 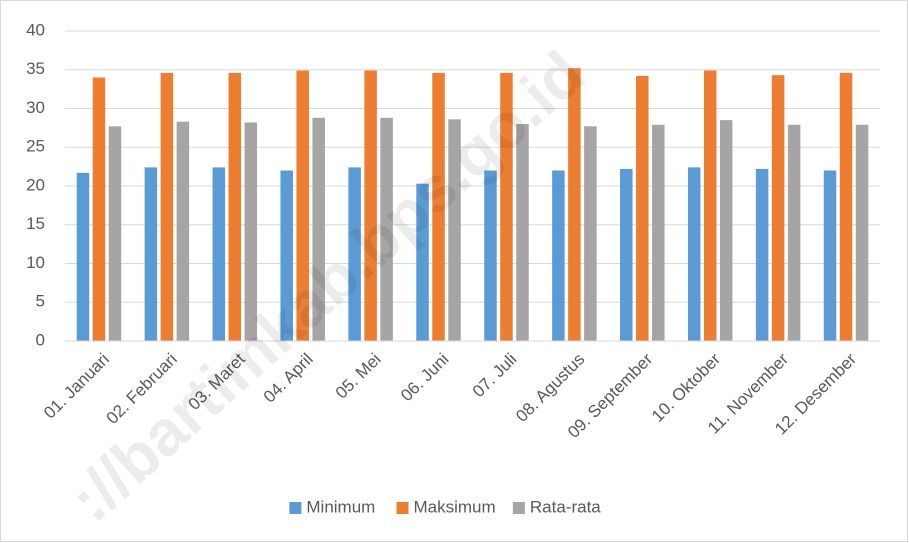 I want to click on y-tick-label: 0, so click(x=40, y=339).